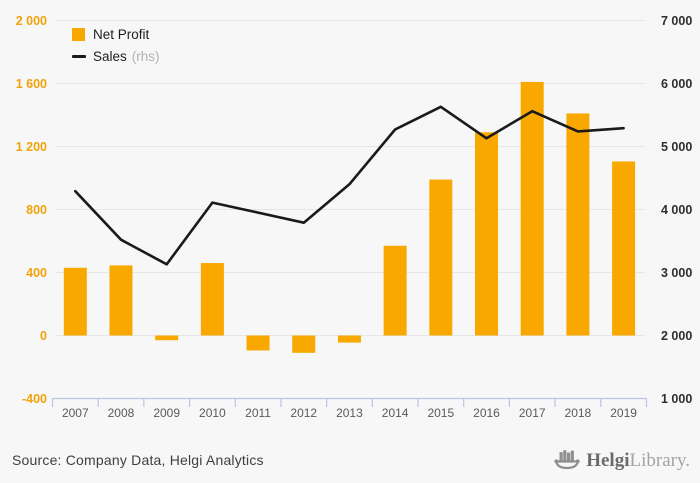 The image size is (700, 483). Describe the element at coordinates (608, 460) in the screenshot. I see `logo-text-bold: Helgi` at that location.